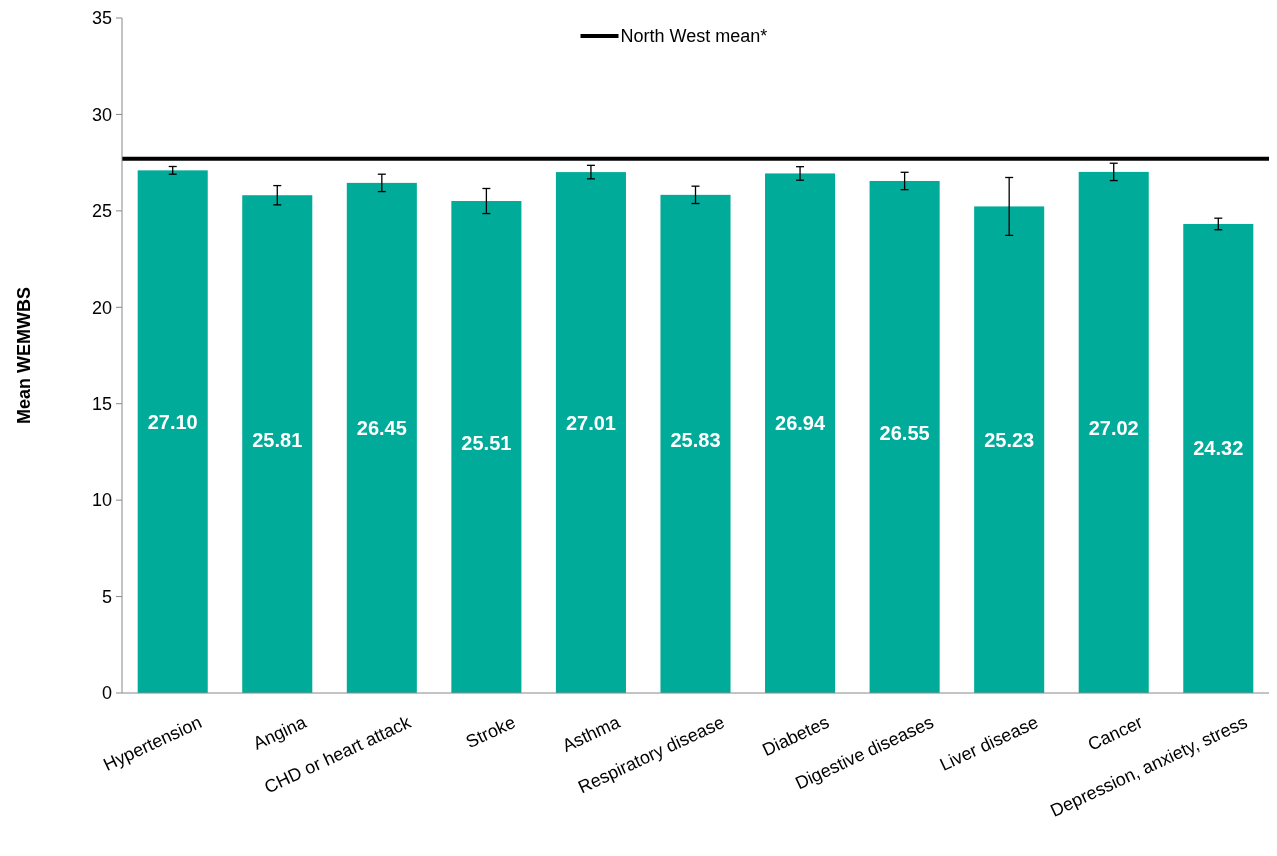  Describe the element at coordinates (694, 36) in the screenshot. I see `legend-label: North West mean*` at that location.